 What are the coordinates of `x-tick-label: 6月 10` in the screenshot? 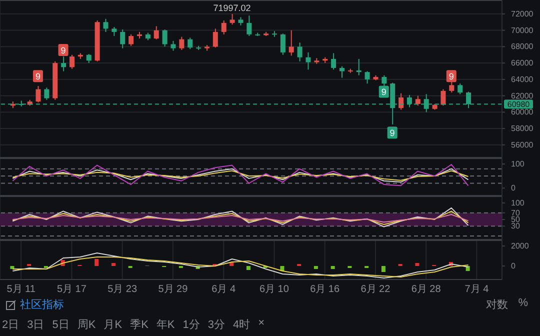 It's located at (274, 289).